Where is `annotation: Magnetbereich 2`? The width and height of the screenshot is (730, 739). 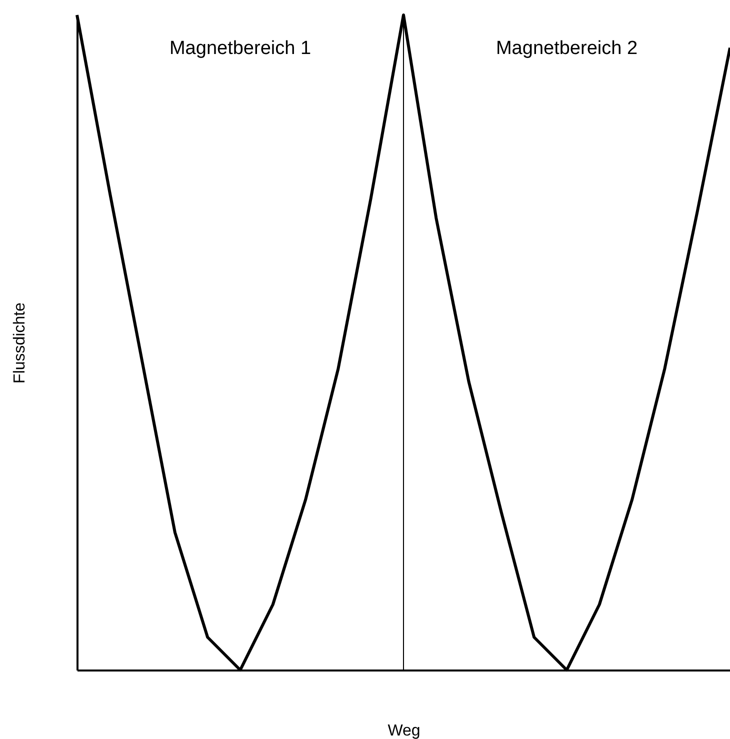 annotation: Magnetbereich 2 is located at coordinates (567, 48).